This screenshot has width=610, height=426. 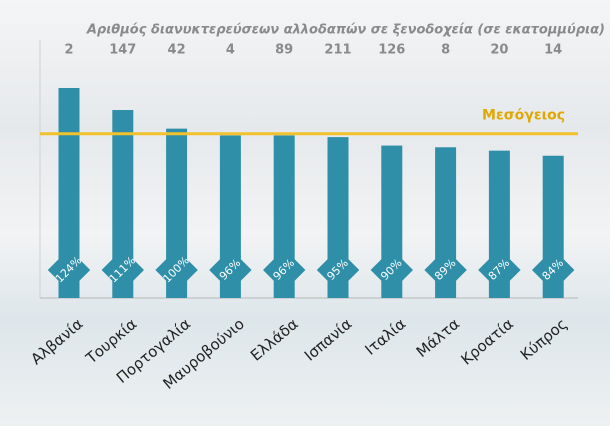 I want to click on stays-value: 147, so click(x=122, y=50).